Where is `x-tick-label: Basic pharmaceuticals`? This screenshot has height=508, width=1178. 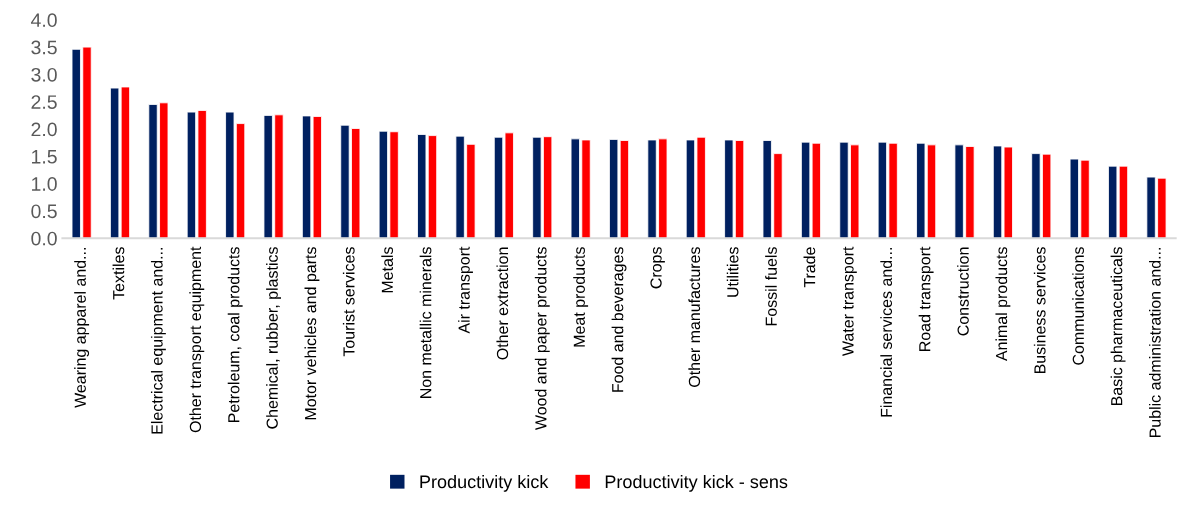 x-tick-label: Basic pharmaceuticals is located at coordinates (1118, 326).